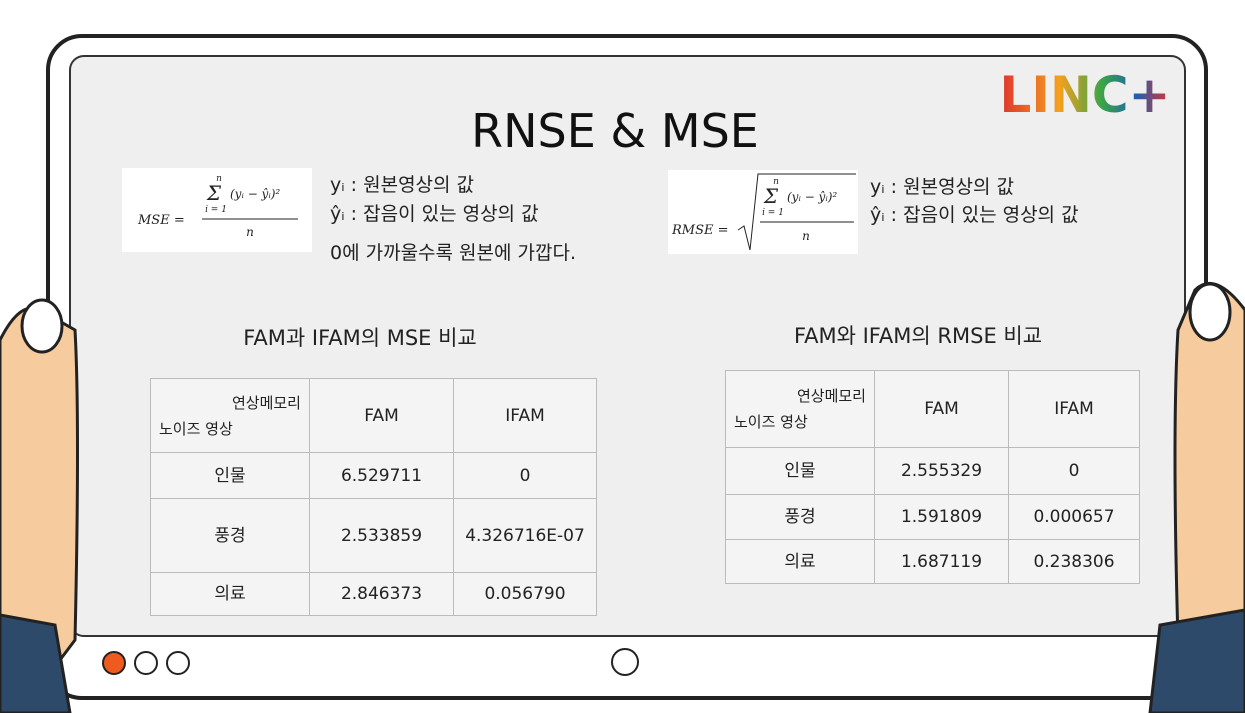  I want to click on cell: 0.238306, so click(1074, 561).